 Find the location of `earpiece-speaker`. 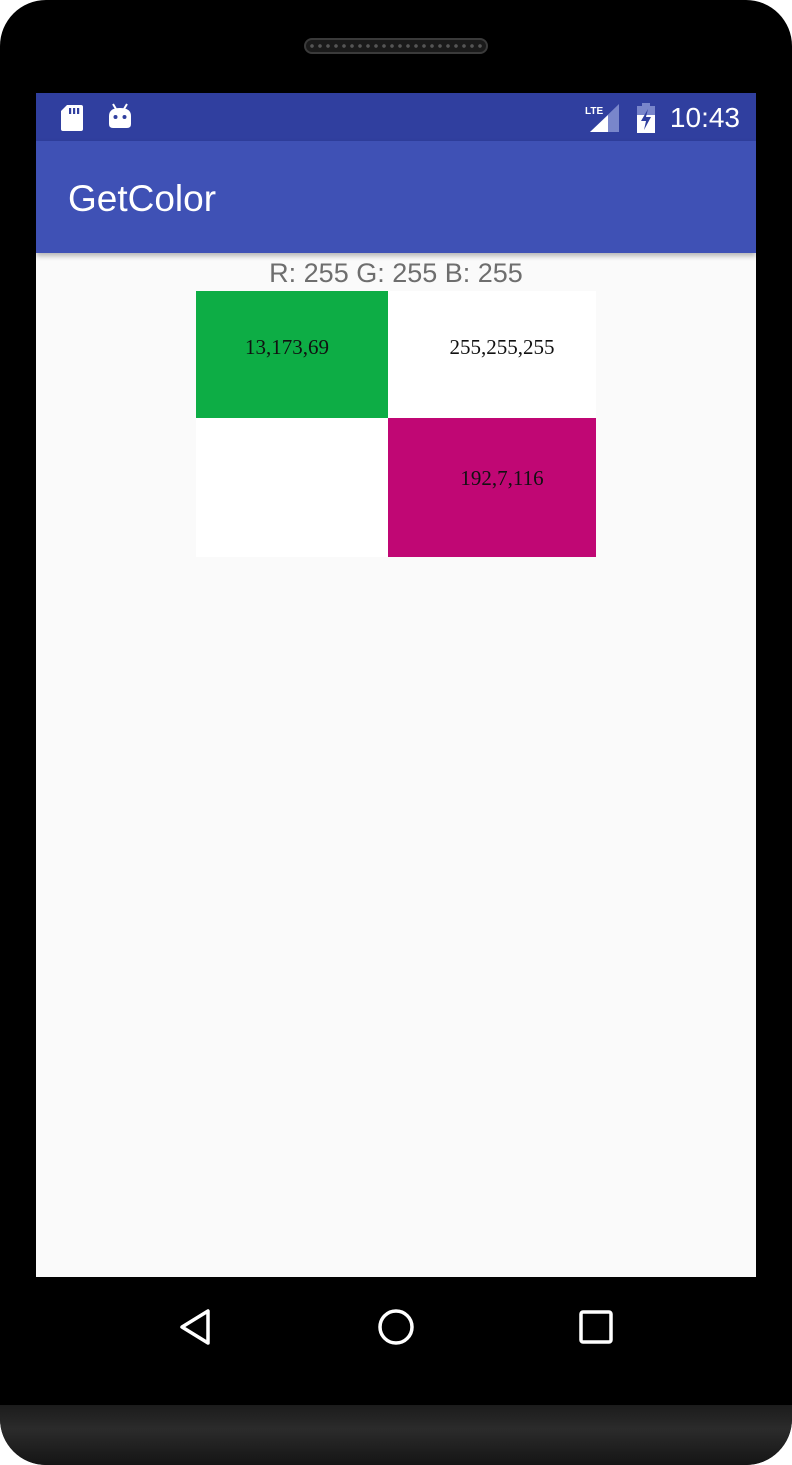

earpiece-speaker is located at coordinates (396, 46).